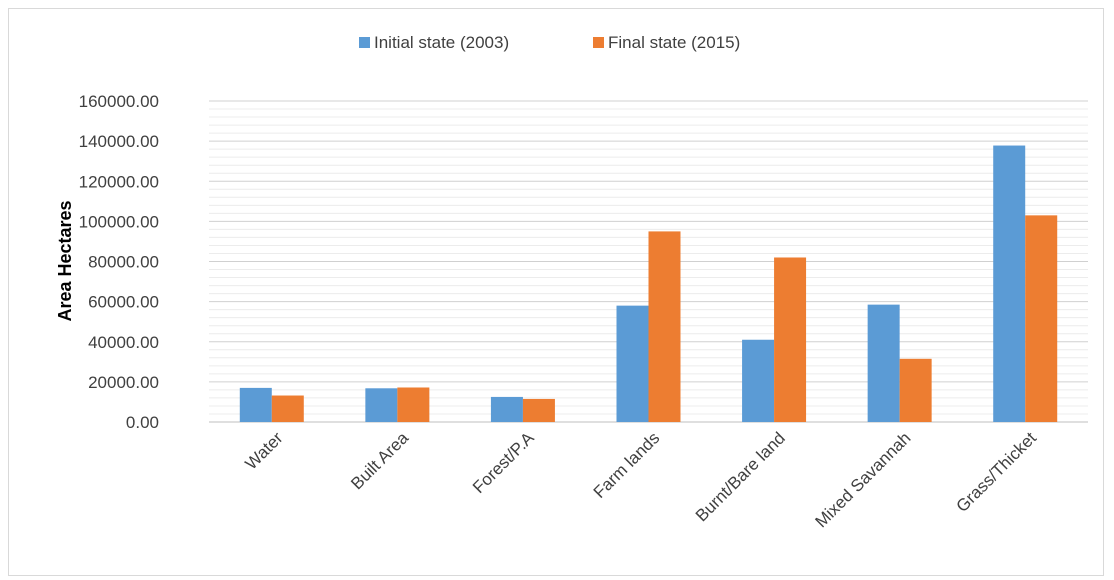  Describe the element at coordinates (674, 42) in the screenshot. I see `legend-label: Final state (2015)` at that location.